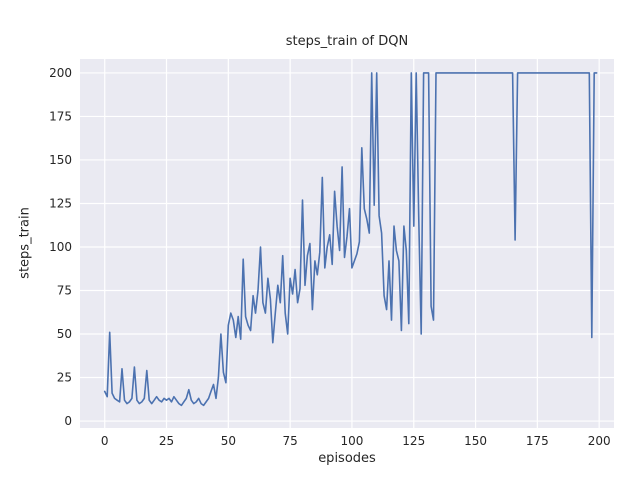  What do you see at coordinates (64, 290) in the screenshot?
I see `y-tick-label: 75` at bounding box center [64, 290].